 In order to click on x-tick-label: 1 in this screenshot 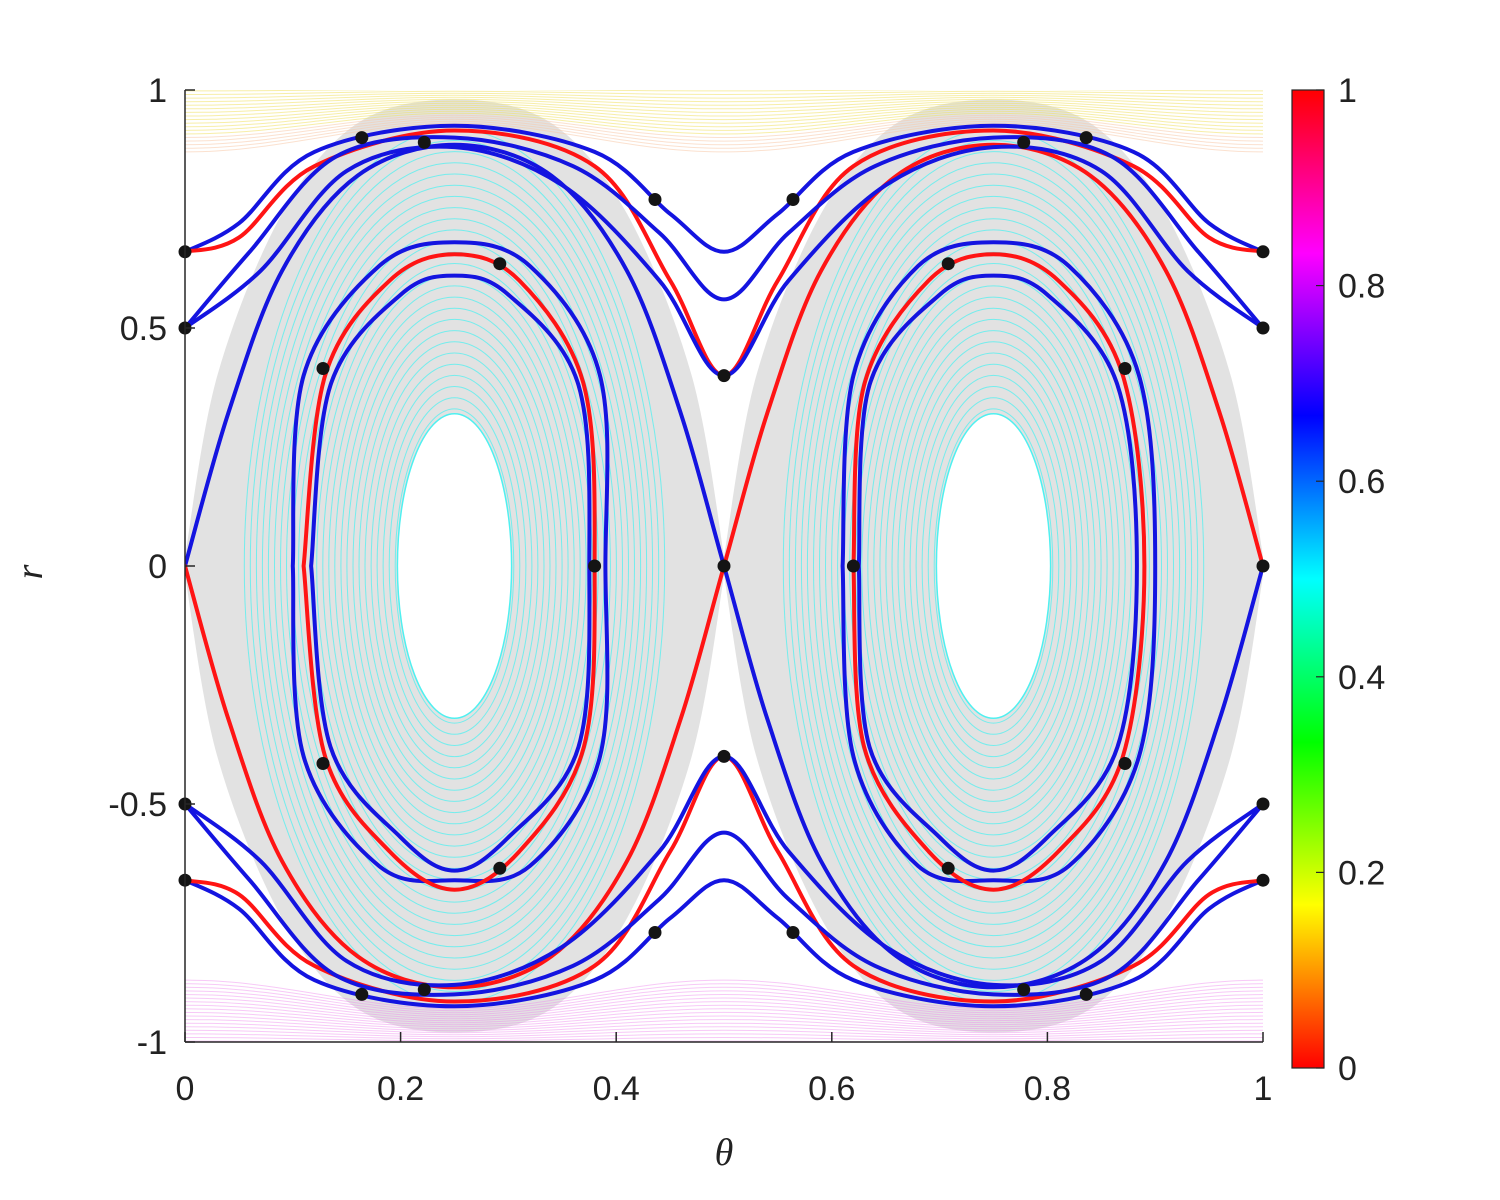, I will do `click(1263, 1089)`.